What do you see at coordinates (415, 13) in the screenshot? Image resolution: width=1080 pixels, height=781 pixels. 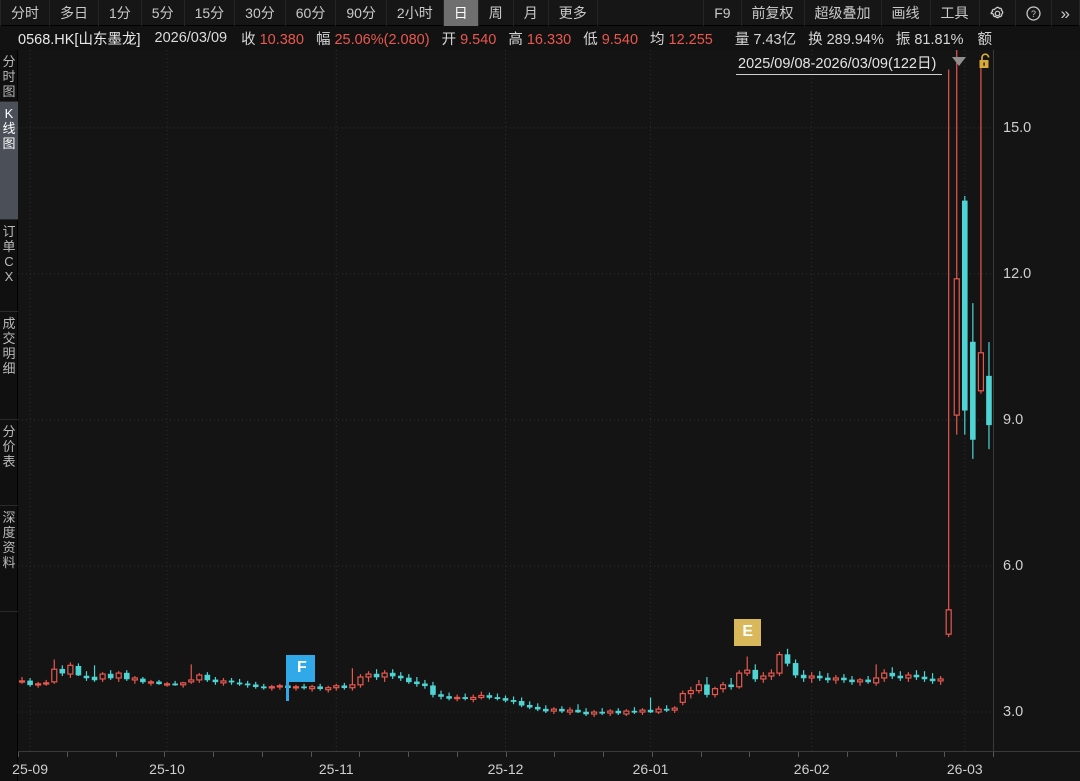 I see `period-tab-8: 2小时` at bounding box center [415, 13].